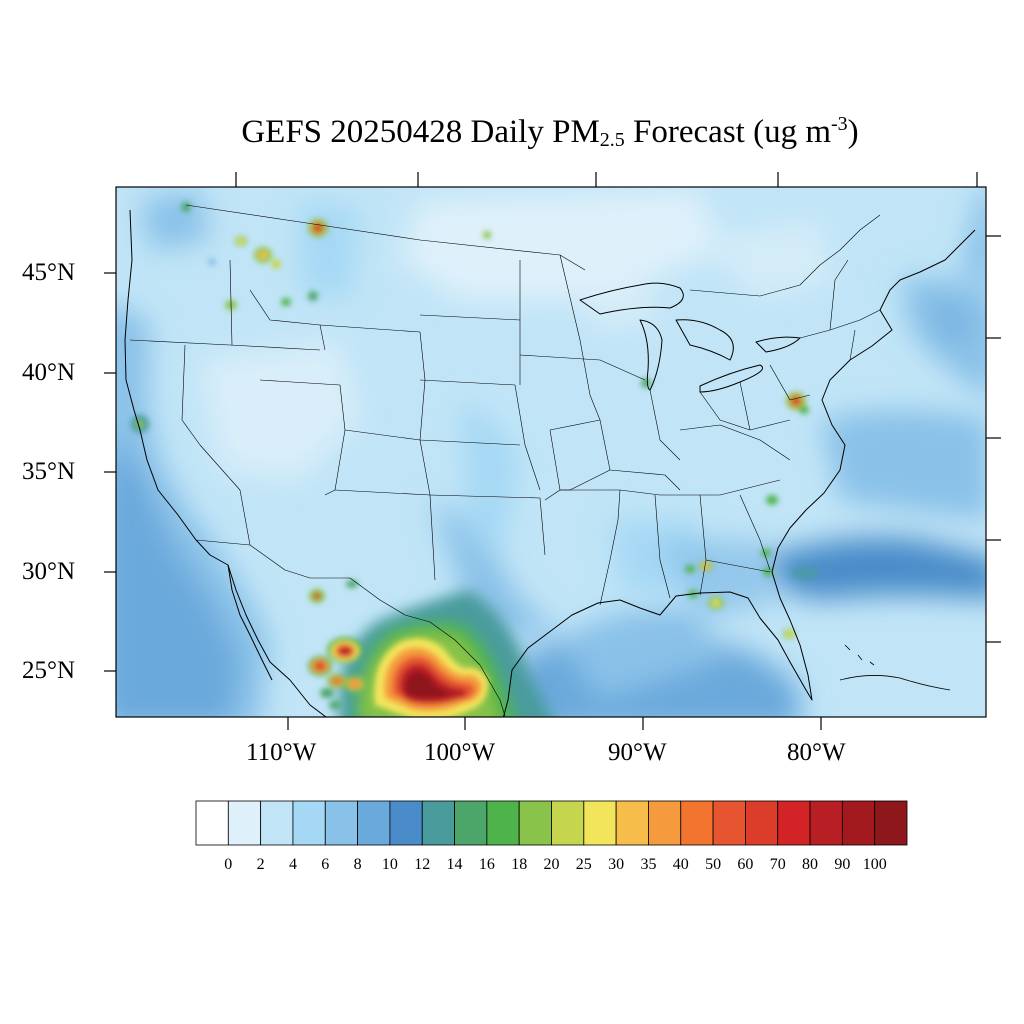 This screenshot has height=1024, width=1024. Describe the element at coordinates (583, 864) in the screenshot. I see `colorbar-tick-label: 25` at that location.